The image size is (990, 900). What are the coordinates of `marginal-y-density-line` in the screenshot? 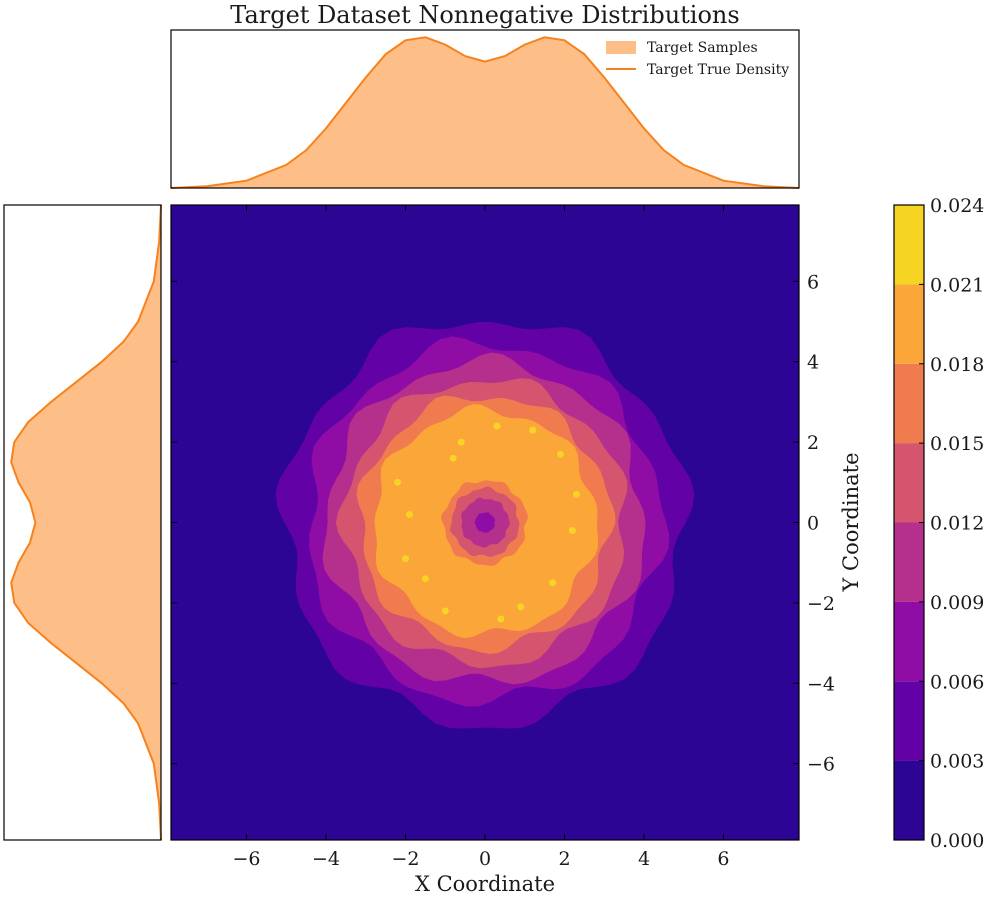 It's located at (86, 522).